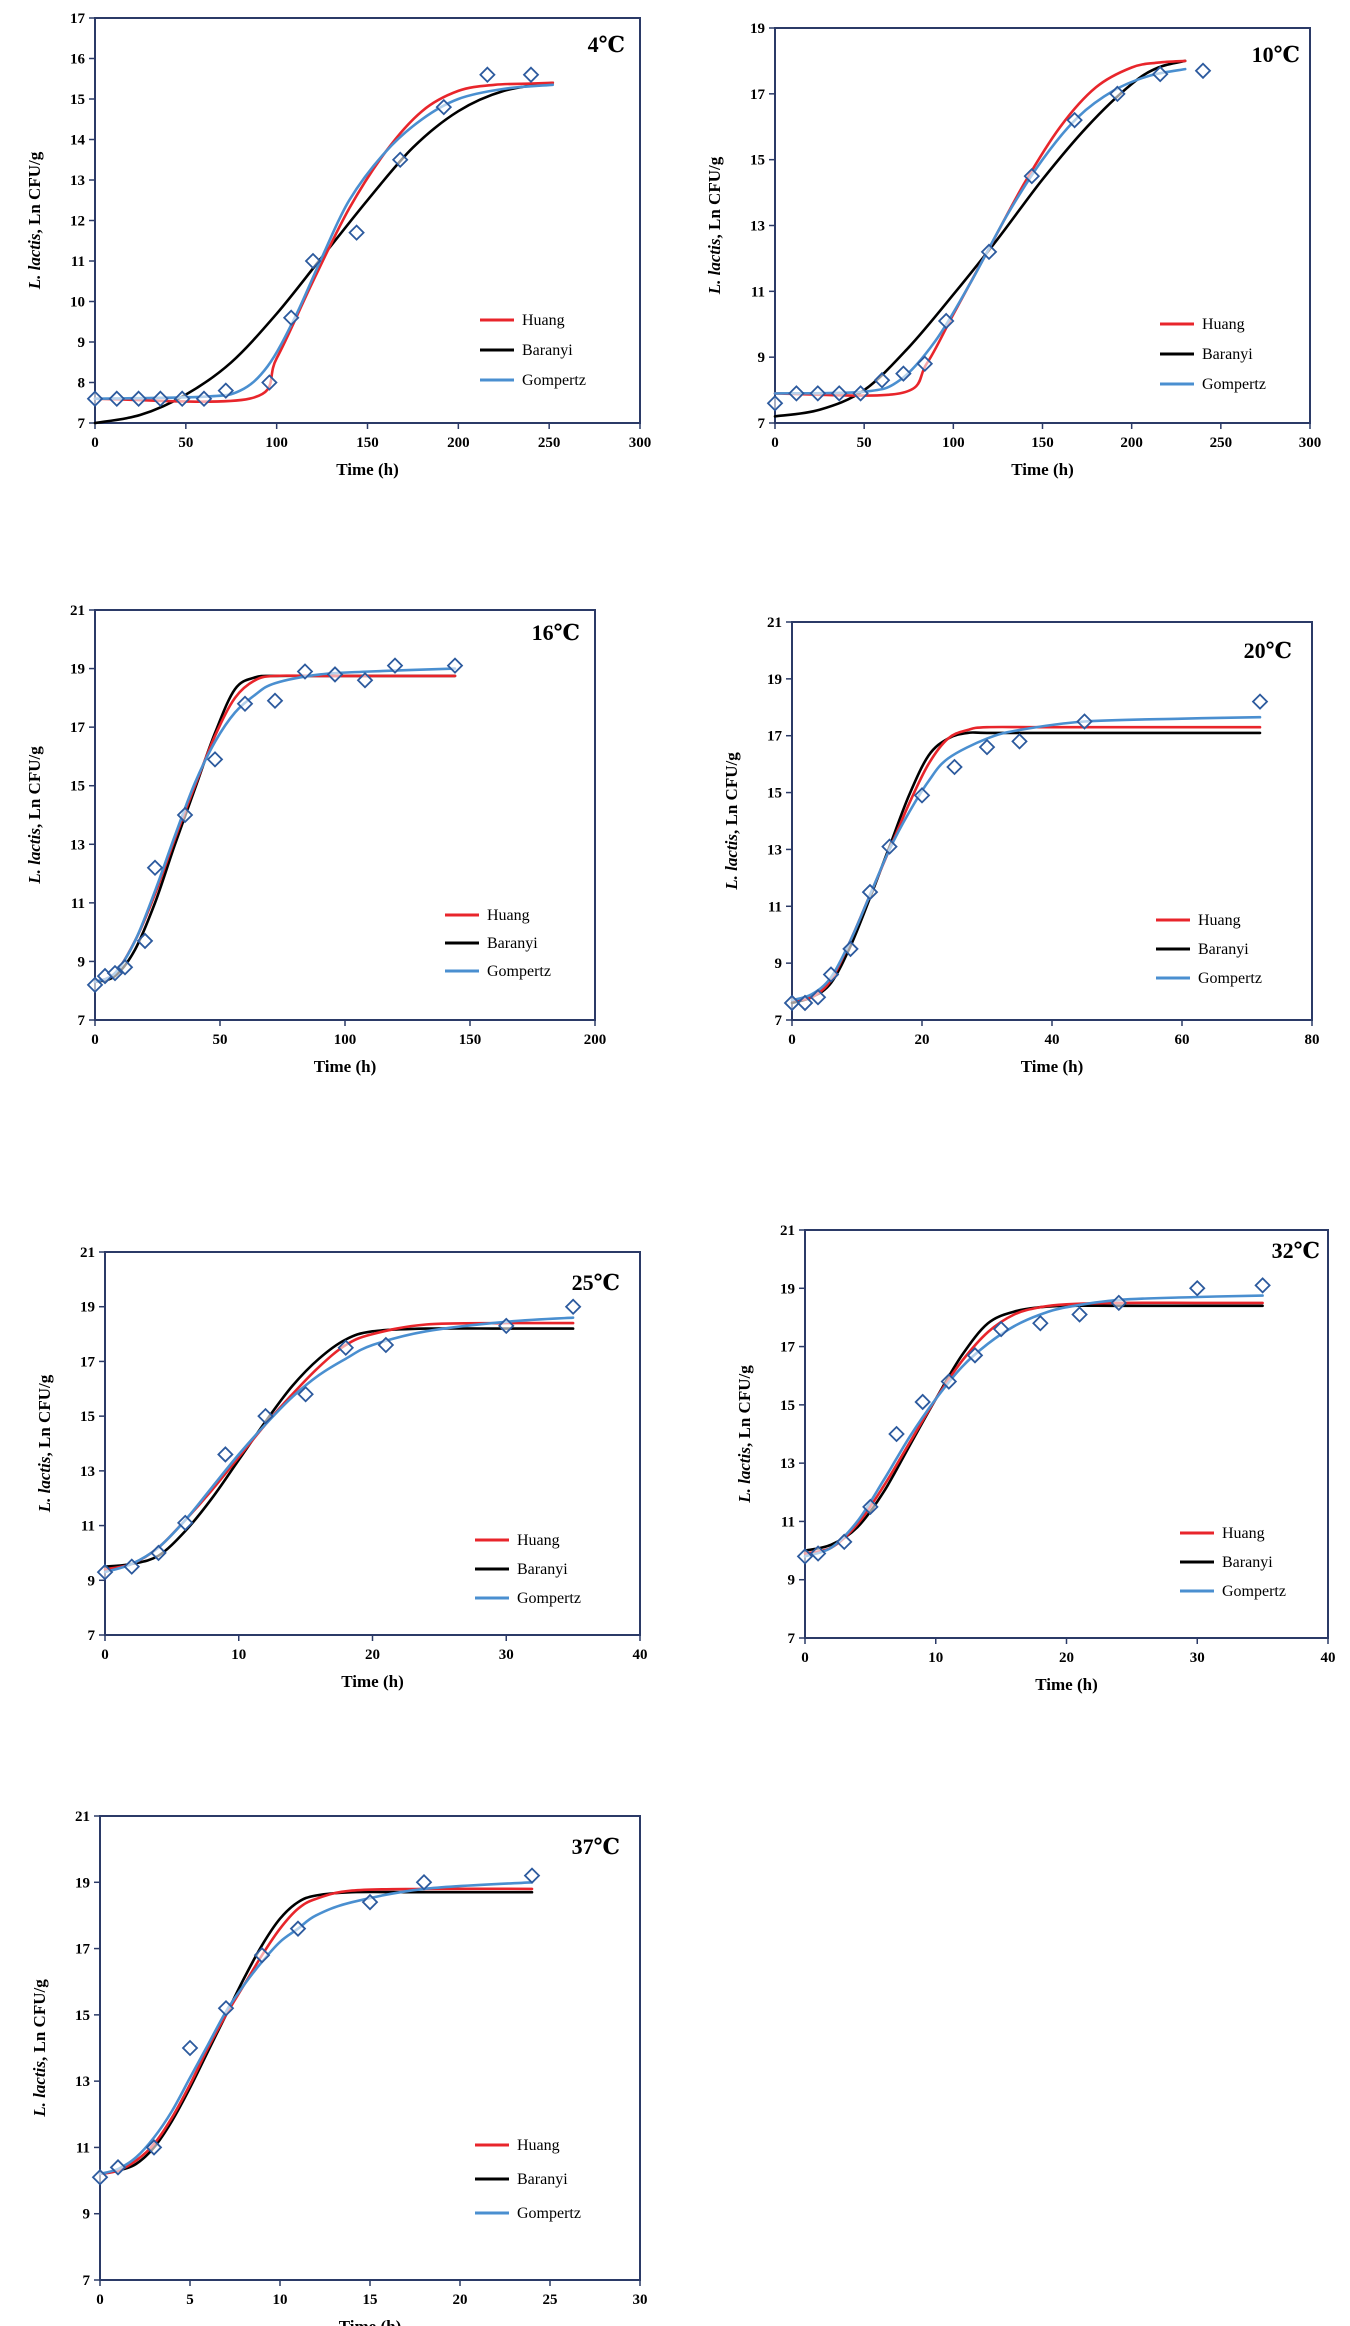  Describe the element at coordinates (953, 443) in the screenshot. I see `x-tick-label: 100` at that location.